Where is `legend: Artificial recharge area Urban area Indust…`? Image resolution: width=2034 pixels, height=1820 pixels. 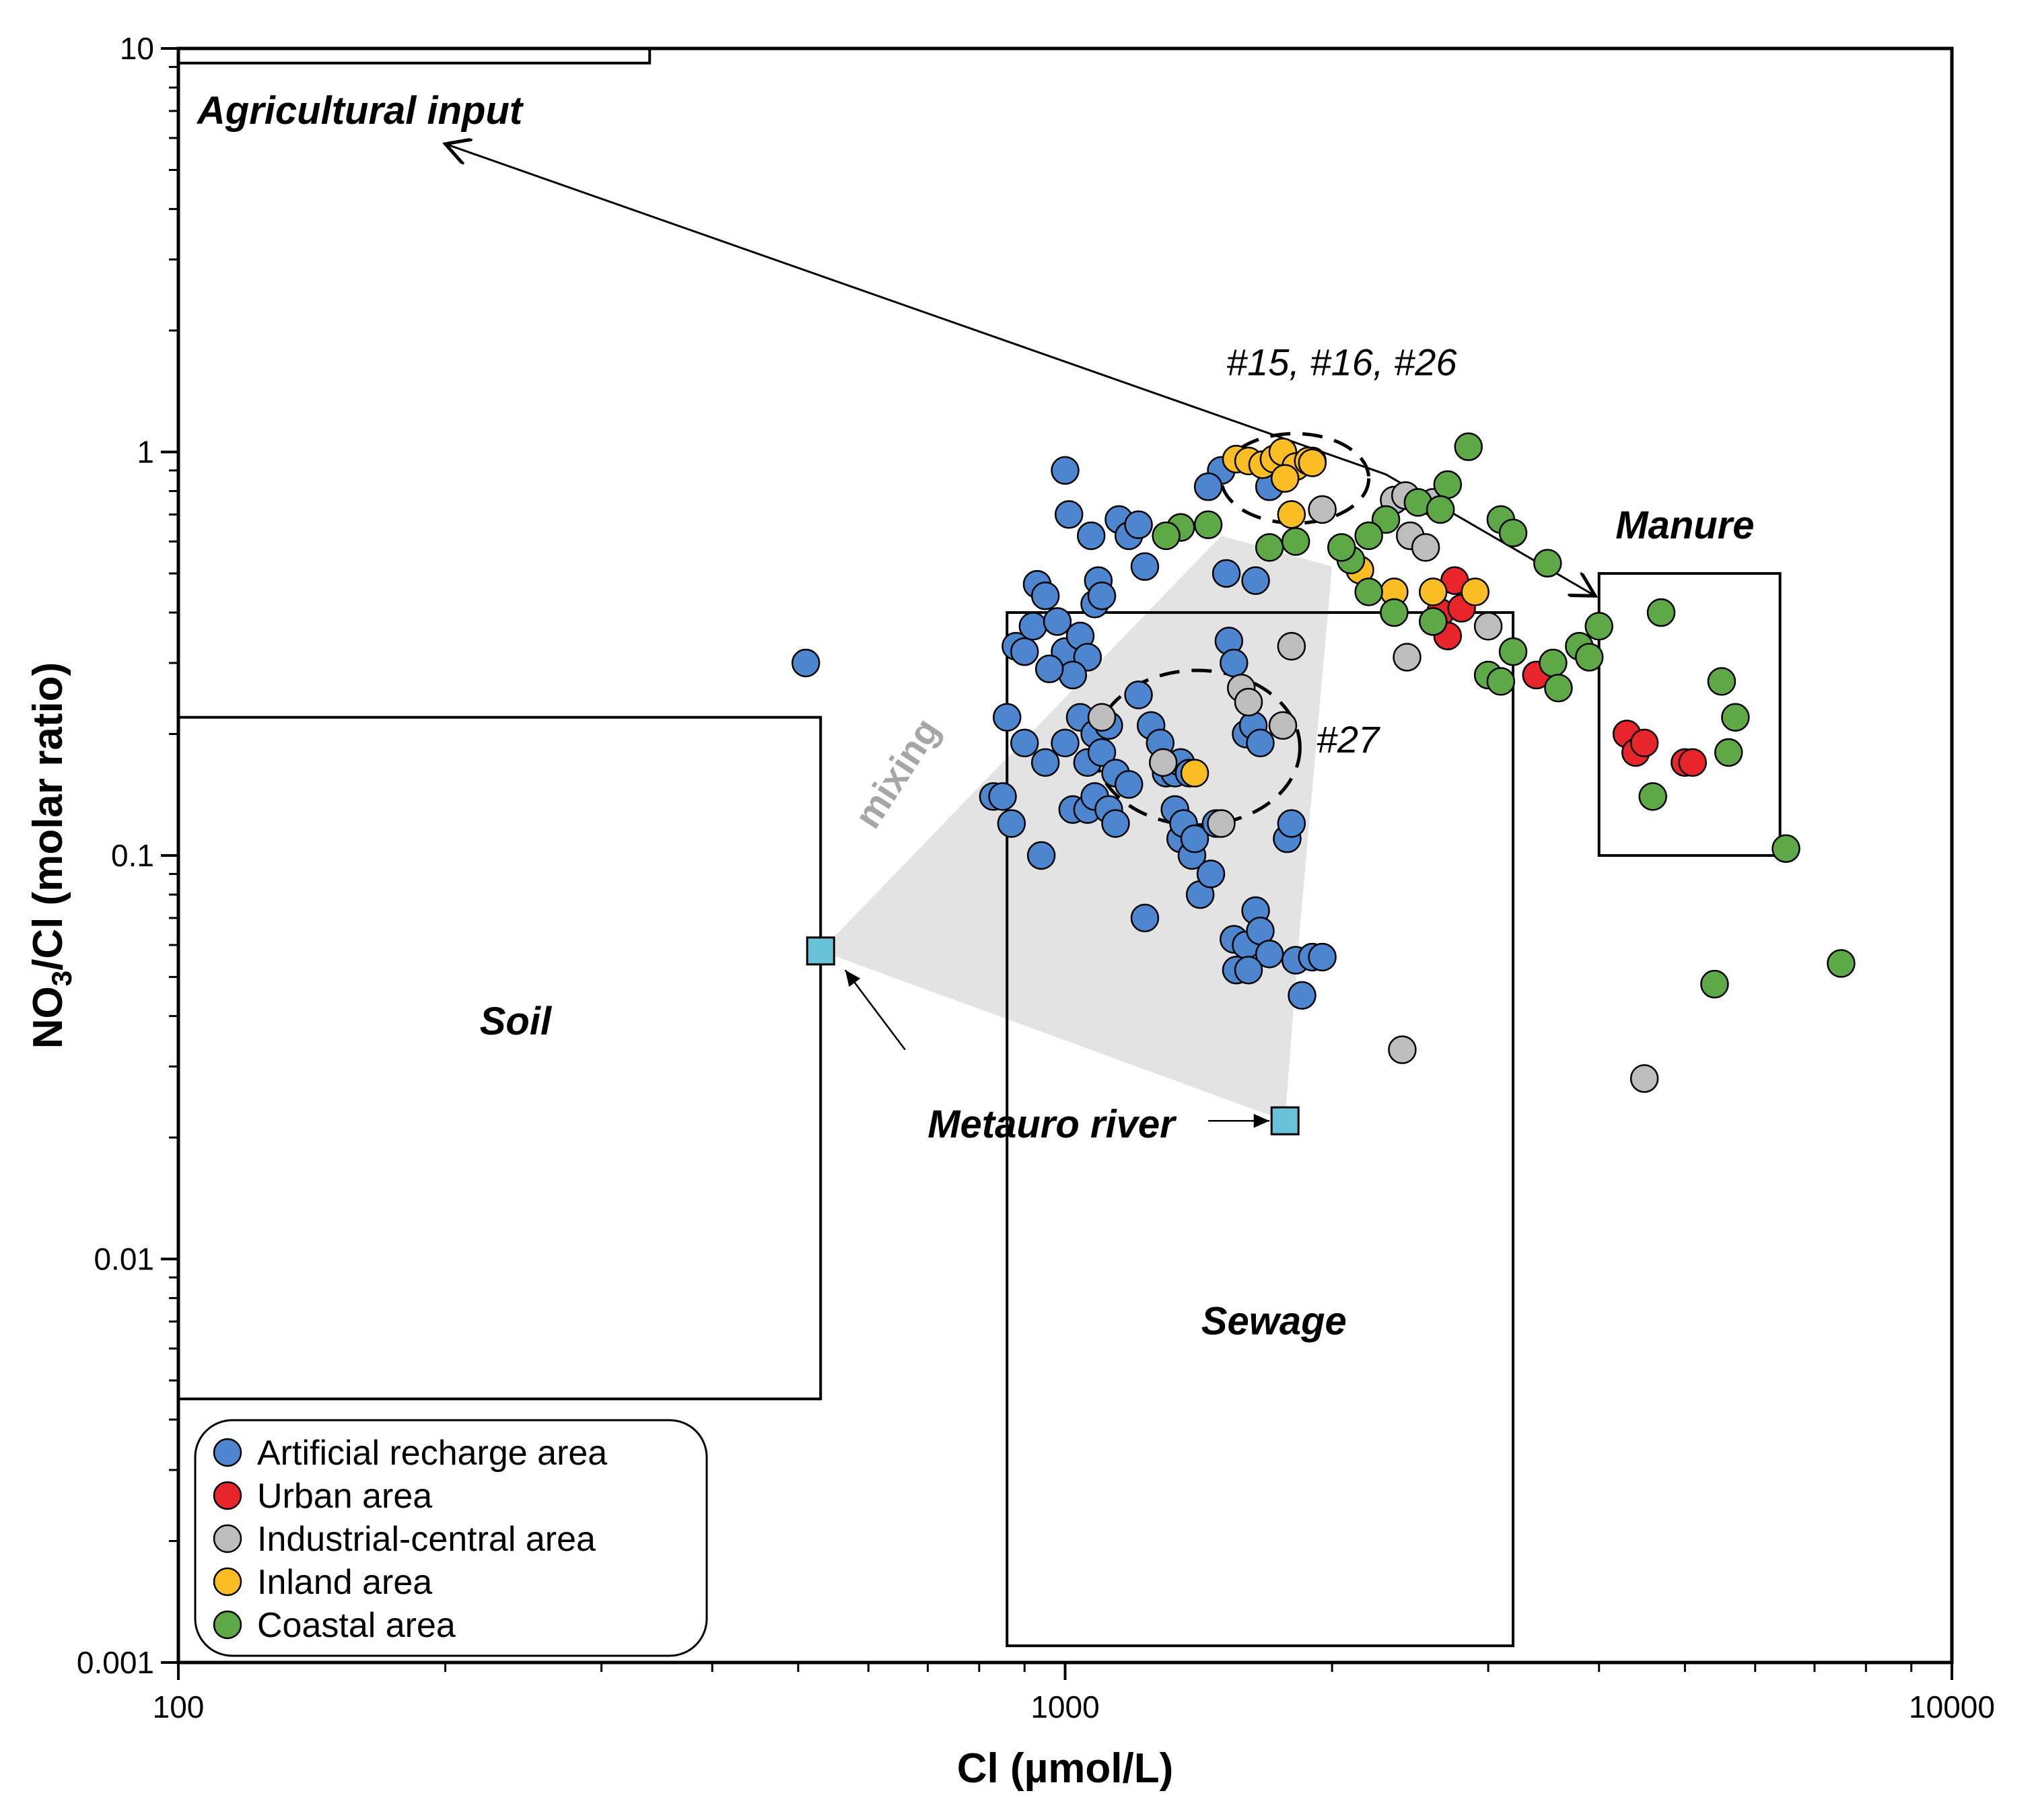 legend: Artificial recharge area Urban area Indust… is located at coordinates (451, 1538).